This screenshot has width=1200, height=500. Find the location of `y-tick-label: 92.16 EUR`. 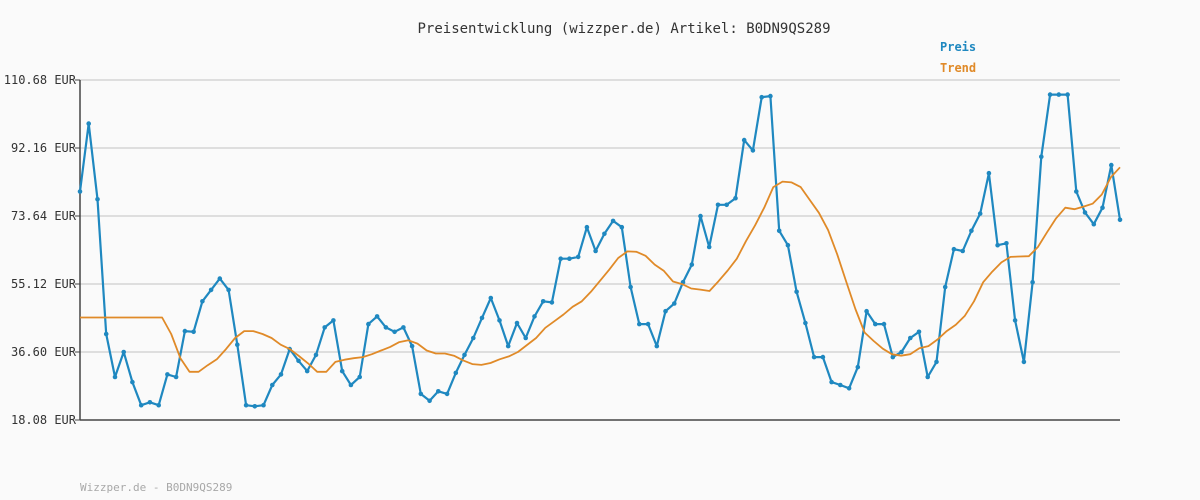

y-tick-label: 92.16 EUR is located at coordinates (44, 148).